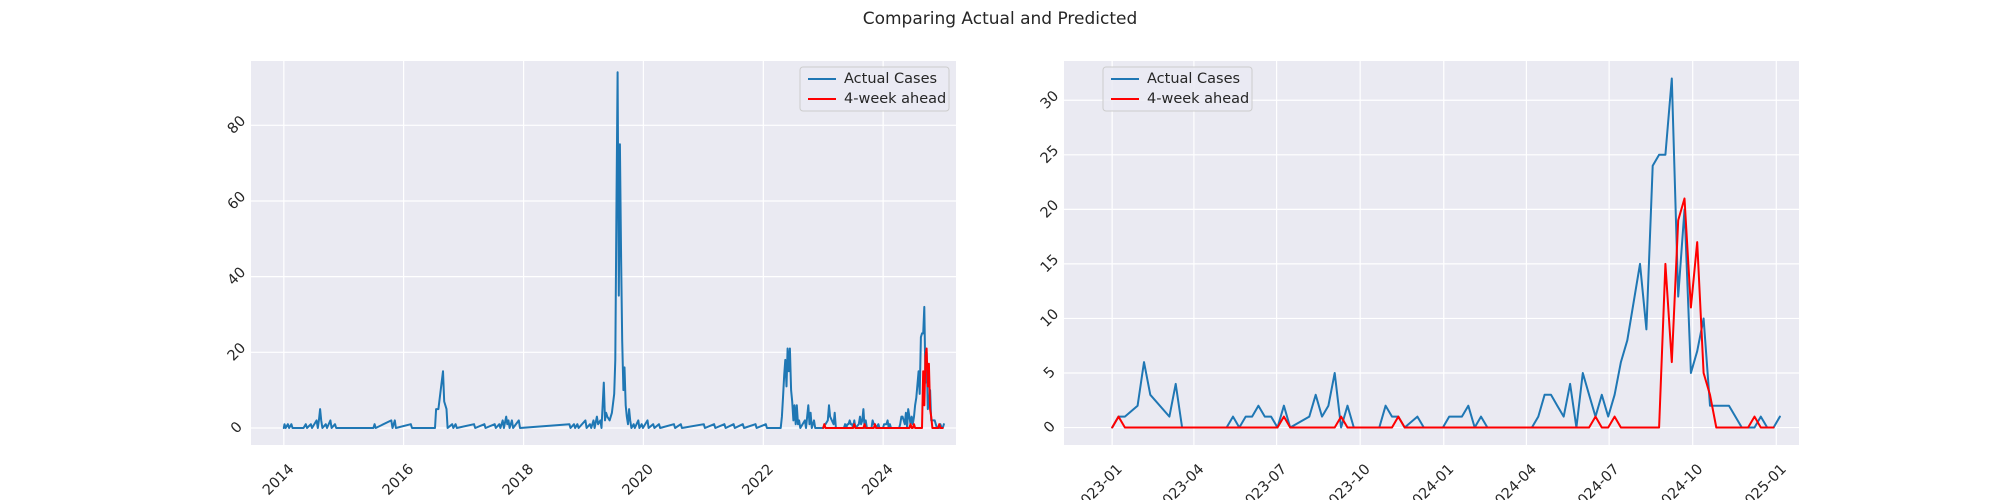  I want to click on y-tick-label: 60, so click(237, 201).